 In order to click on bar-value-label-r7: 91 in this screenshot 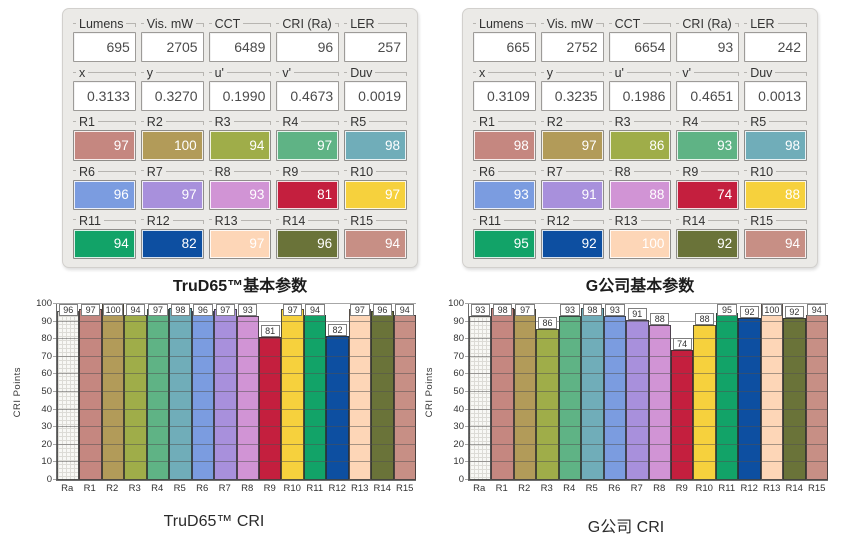, I will do `click(637, 313)`.